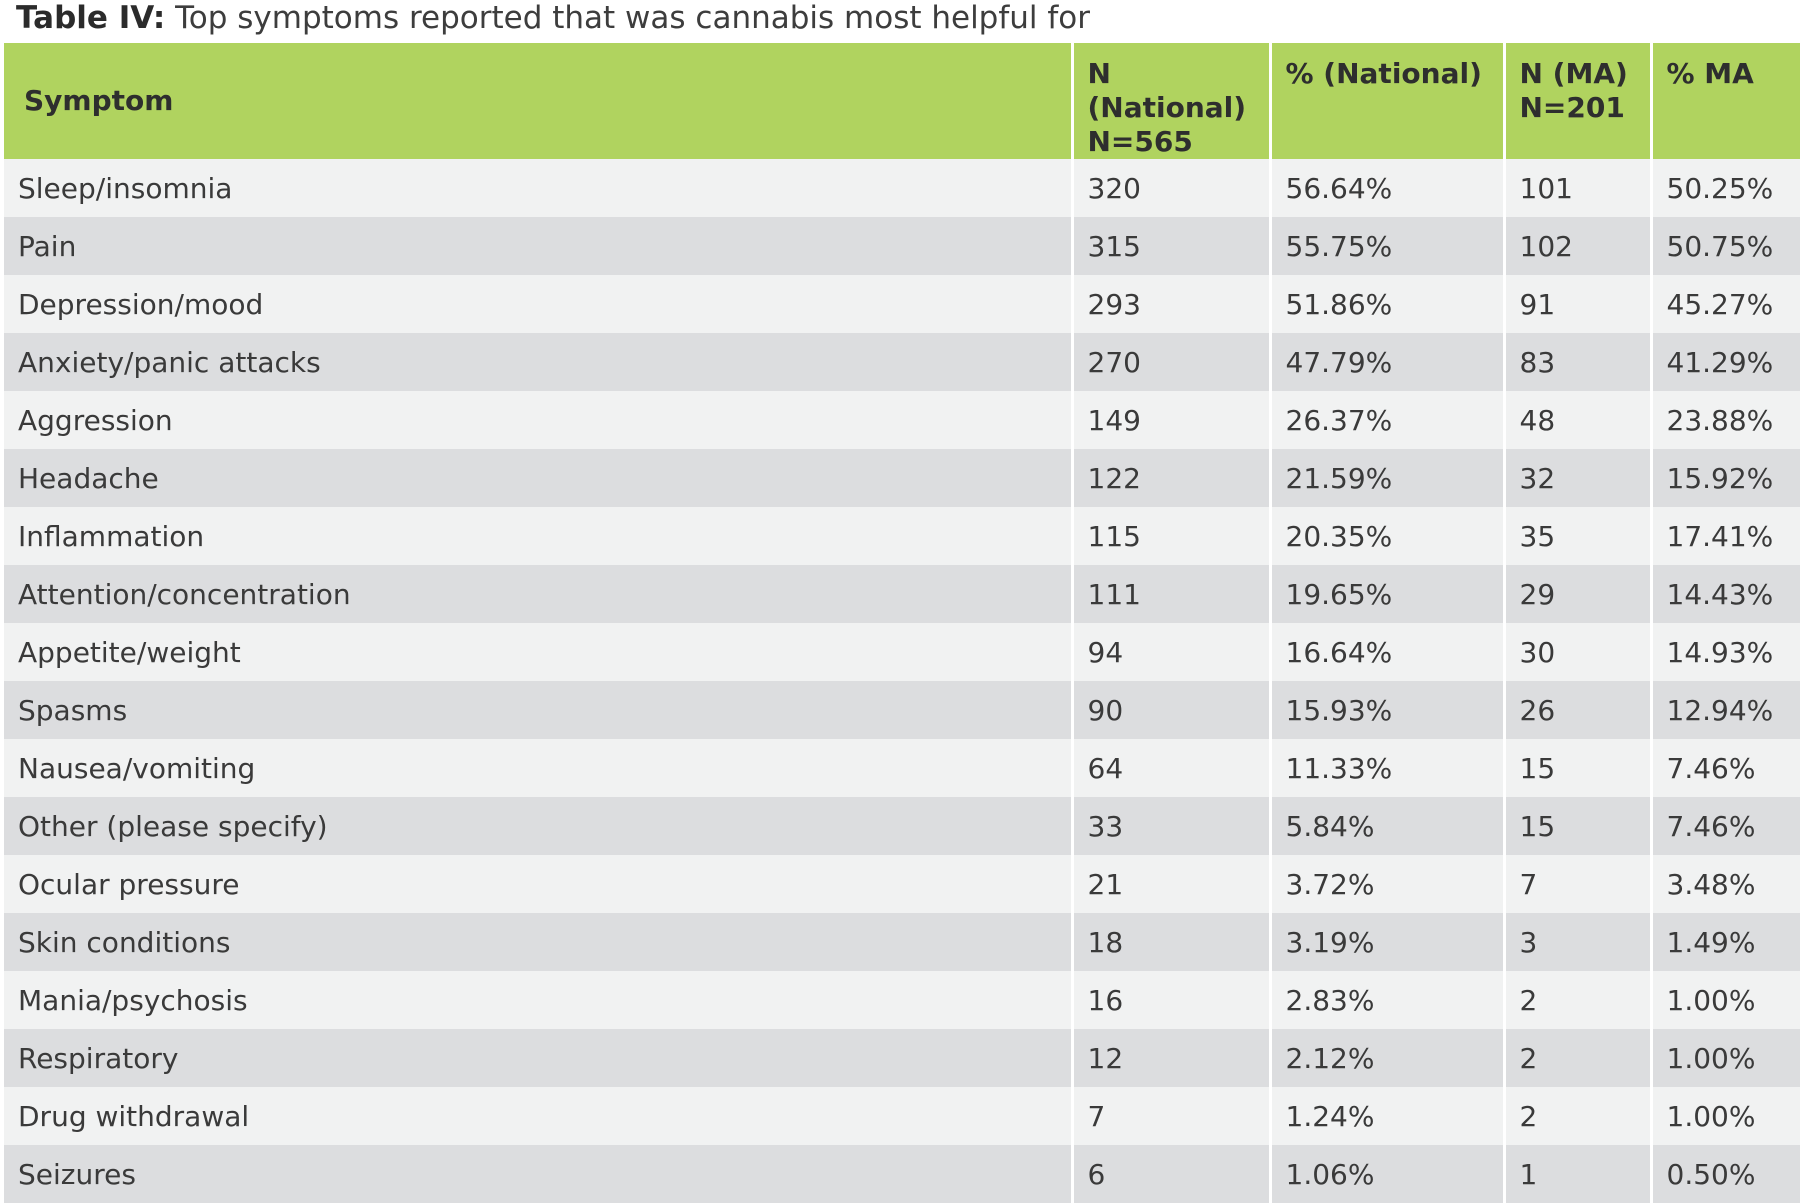  Describe the element at coordinates (1171, 536) in the screenshot. I see `cell-n-national: 115` at that location.